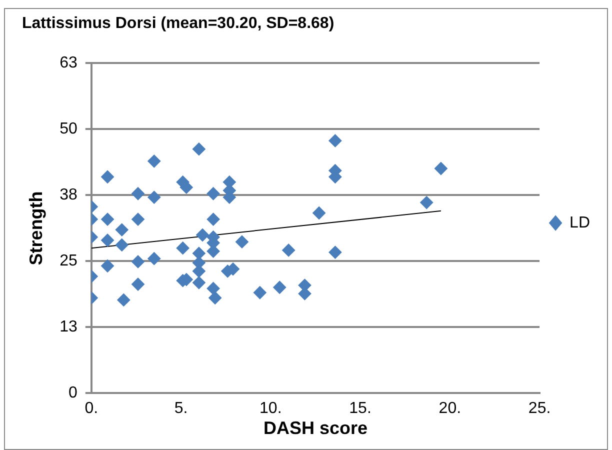  I want to click on legend-label: LD, so click(580, 223).